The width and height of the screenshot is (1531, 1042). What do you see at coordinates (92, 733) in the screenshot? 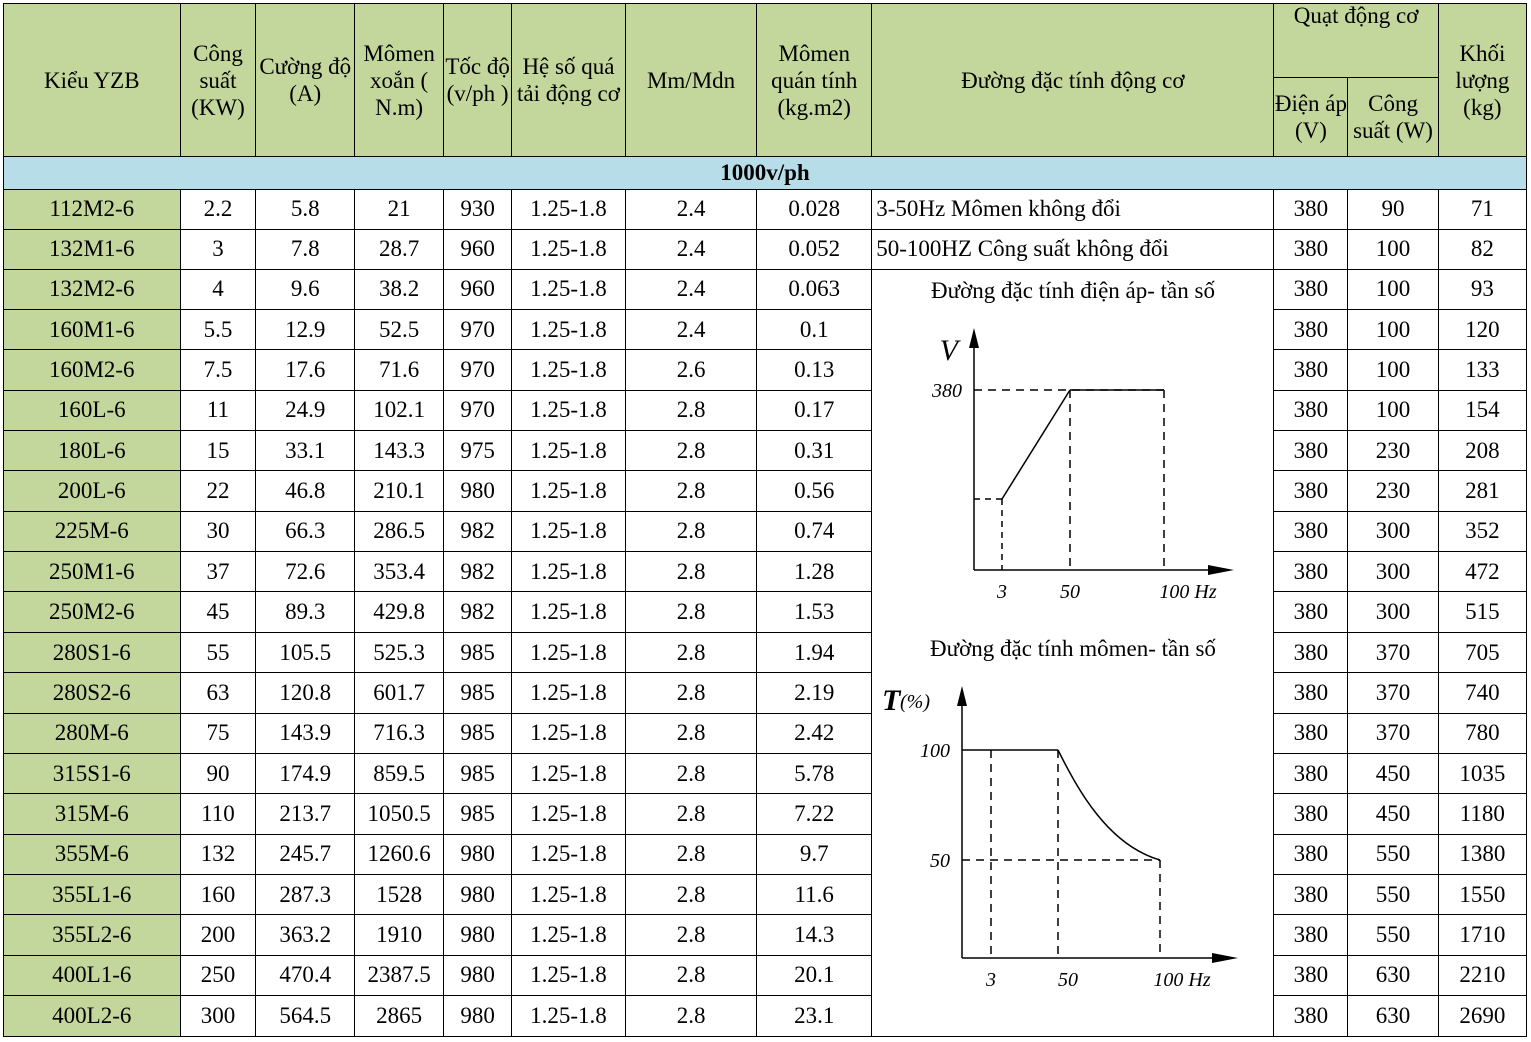
I see `cell-model: 280M-6` at bounding box center [92, 733].